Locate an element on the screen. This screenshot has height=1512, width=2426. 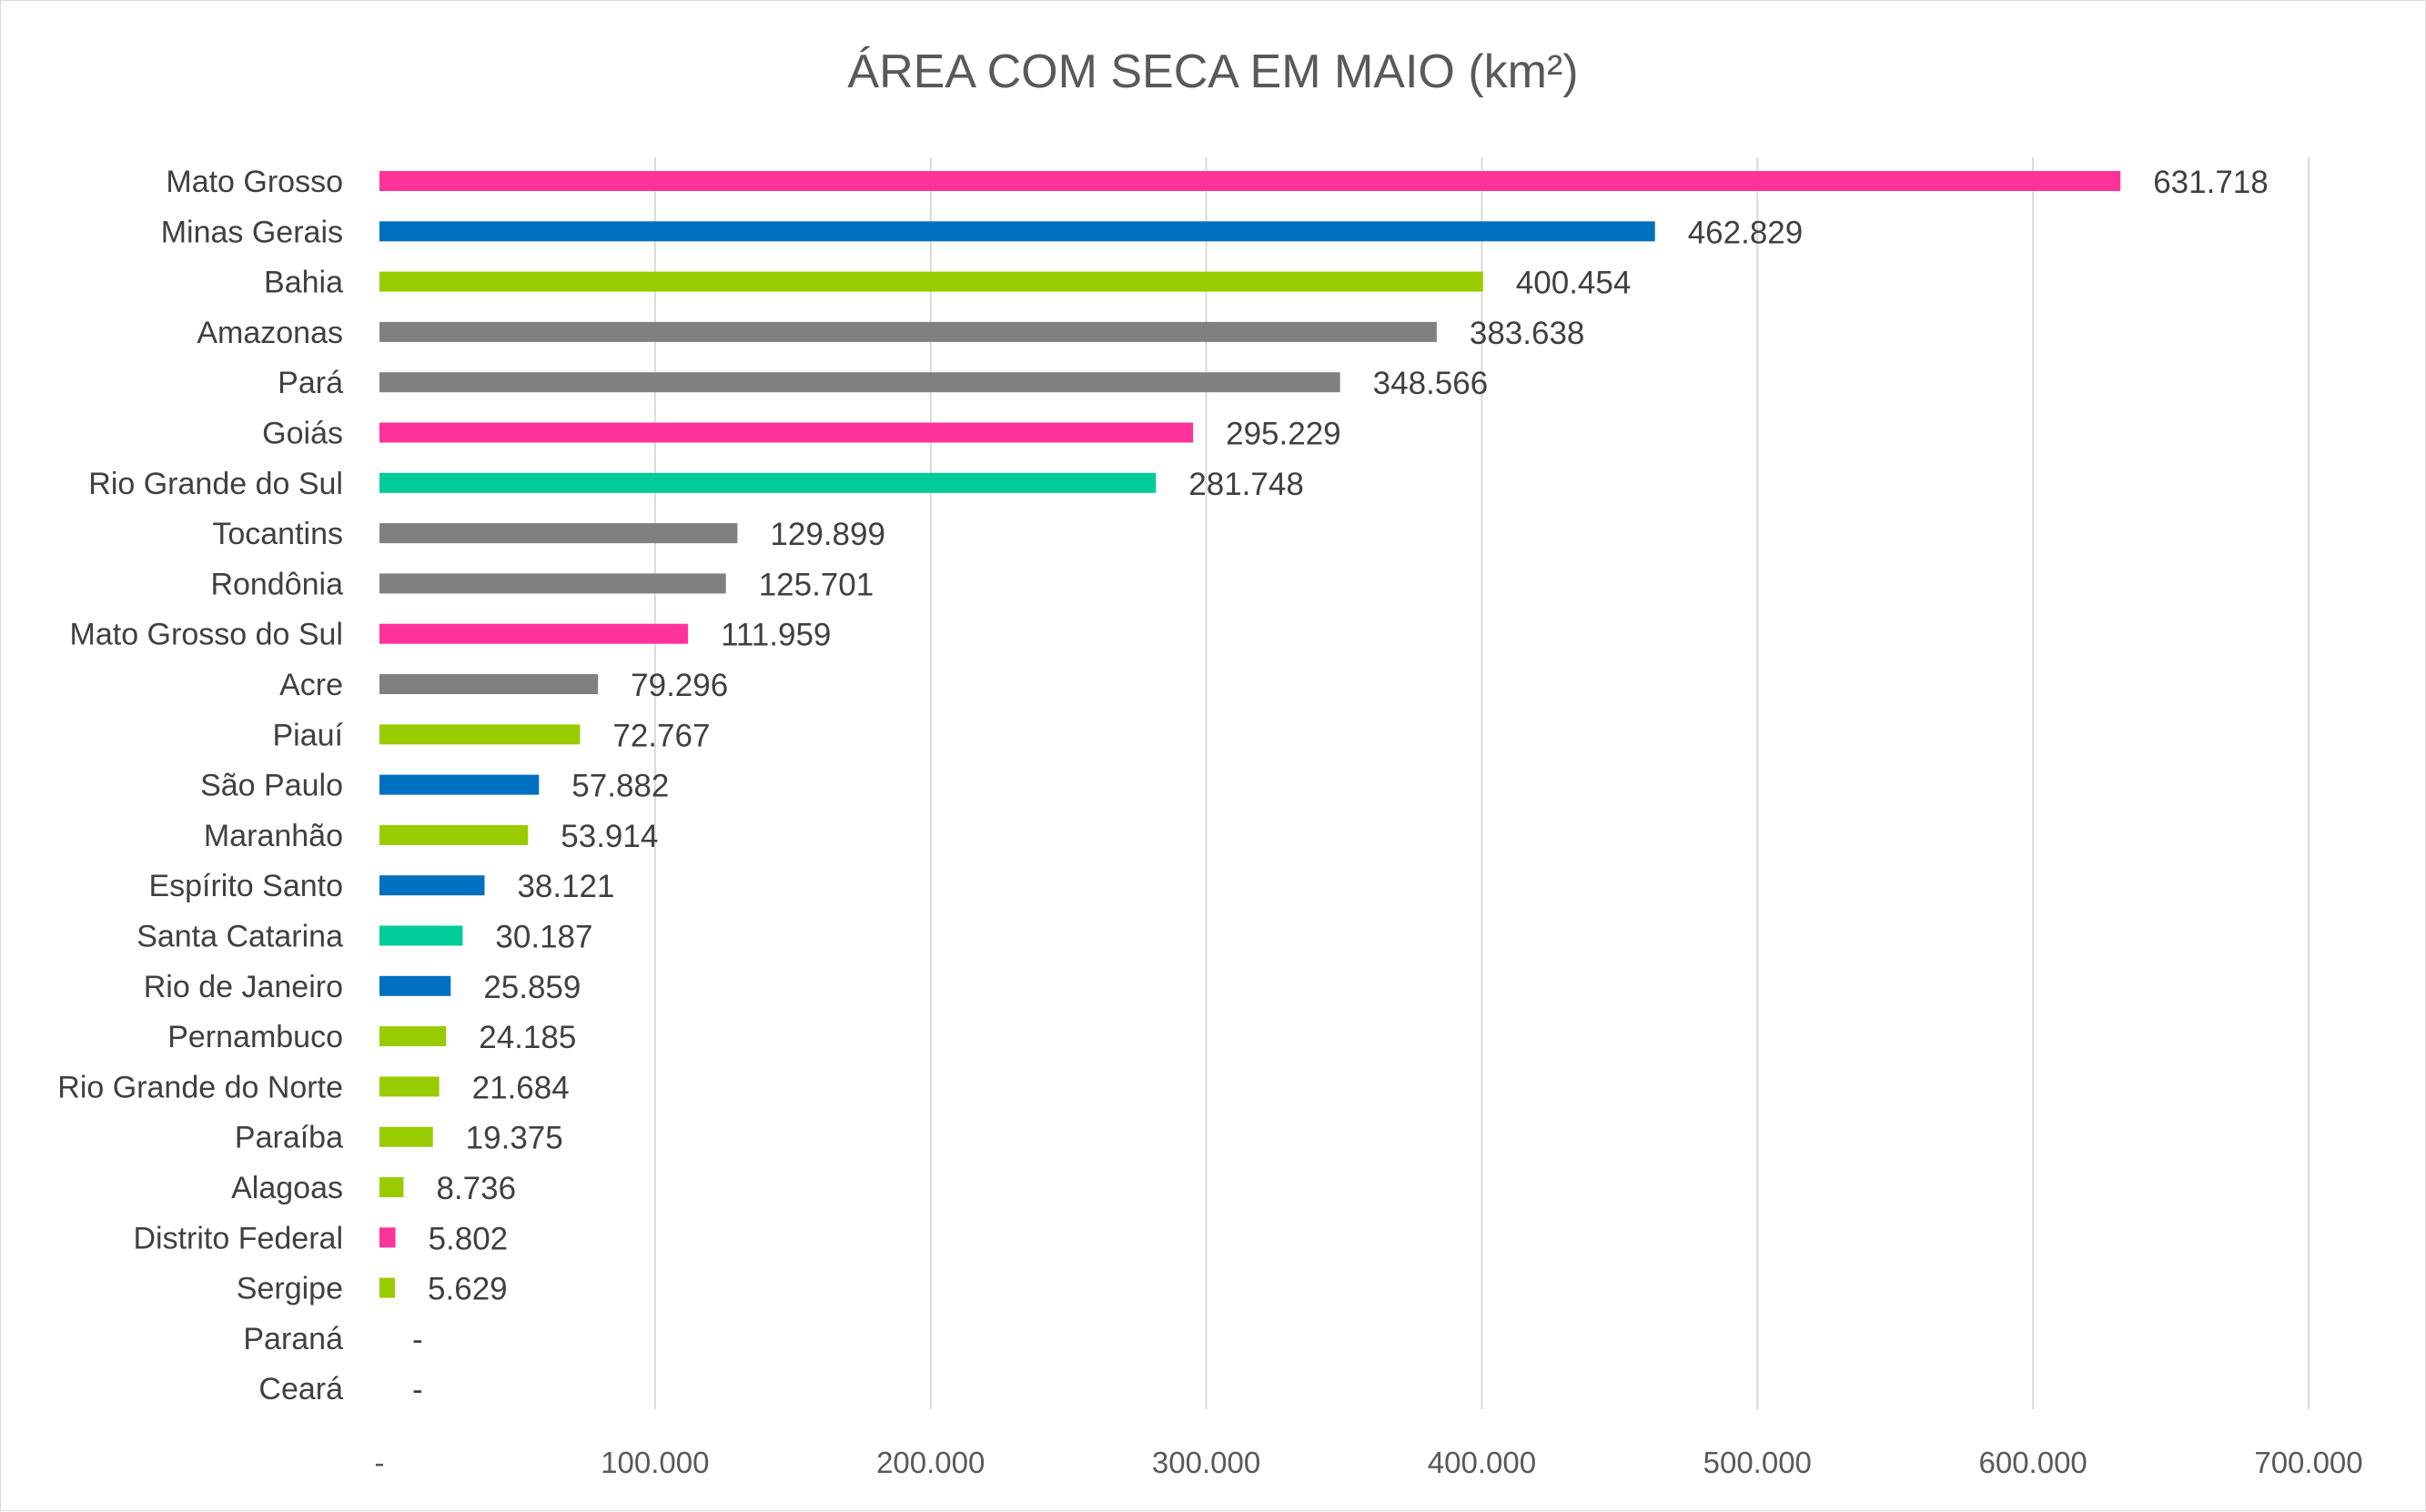
category-label: Santa Catarina is located at coordinates (239, 937).